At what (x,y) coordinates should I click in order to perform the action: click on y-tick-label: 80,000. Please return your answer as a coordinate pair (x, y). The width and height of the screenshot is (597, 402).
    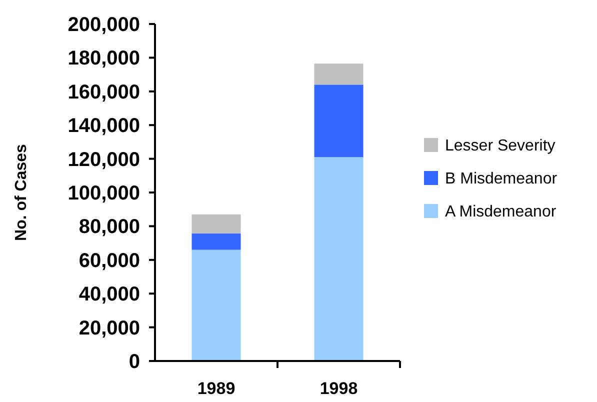
    Looking at the image, I should click on (109, 227).